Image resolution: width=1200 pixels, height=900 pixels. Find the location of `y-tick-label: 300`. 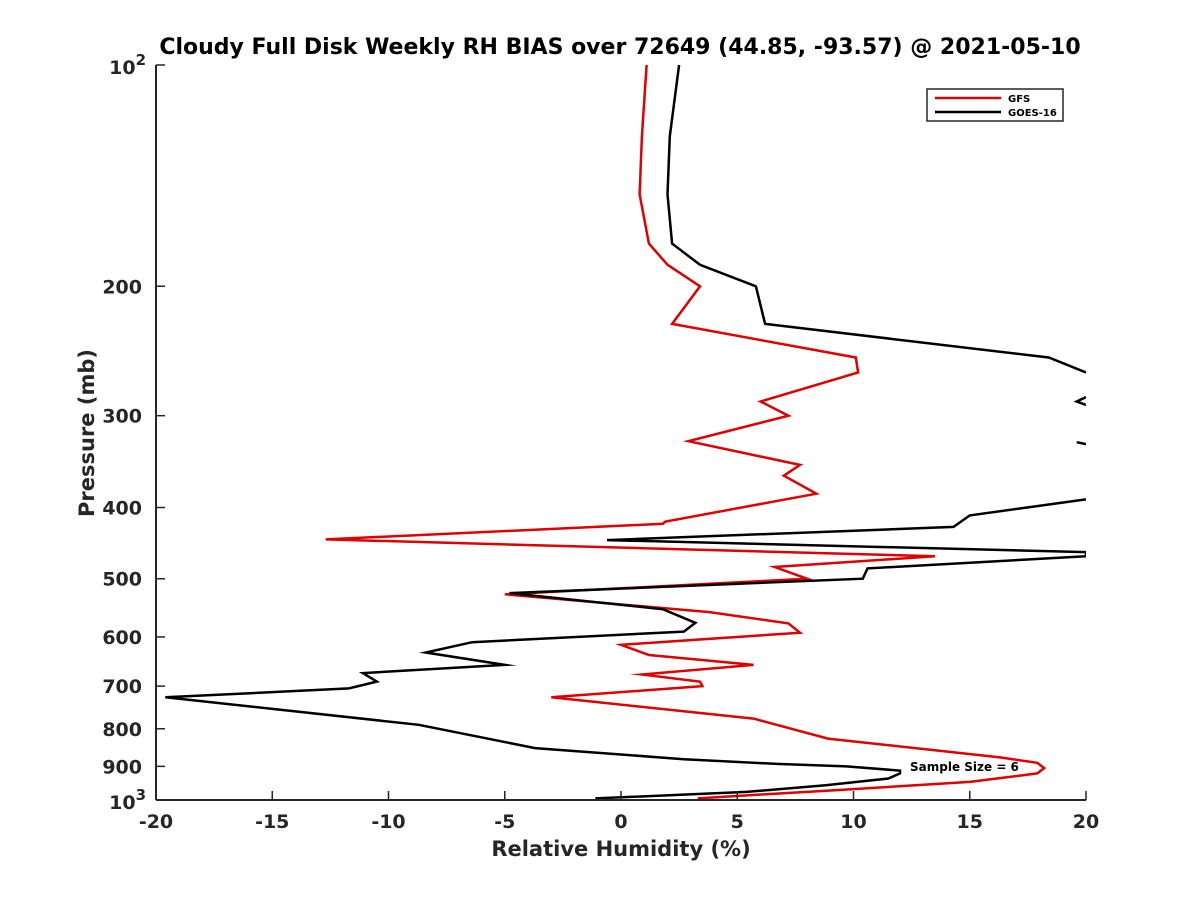

y-tick-label: 300 is located at coordinates (122, 417).